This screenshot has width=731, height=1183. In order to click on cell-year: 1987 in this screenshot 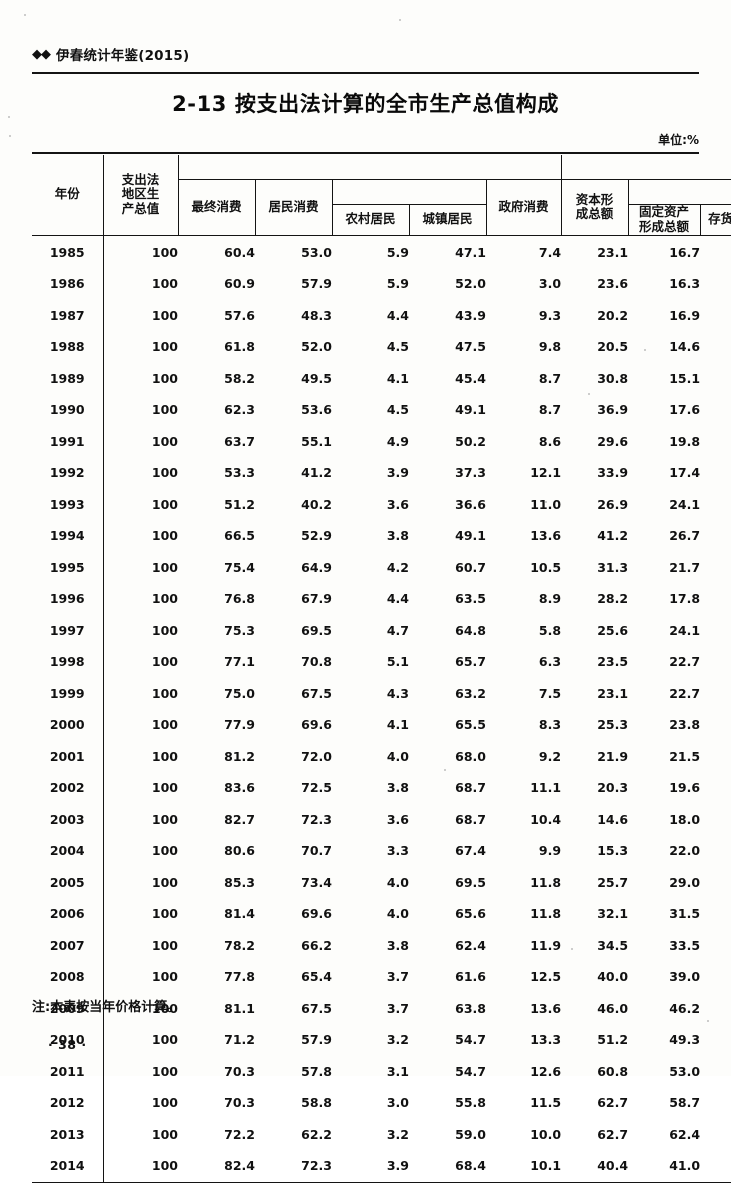, I will do `click(68, 315)`.